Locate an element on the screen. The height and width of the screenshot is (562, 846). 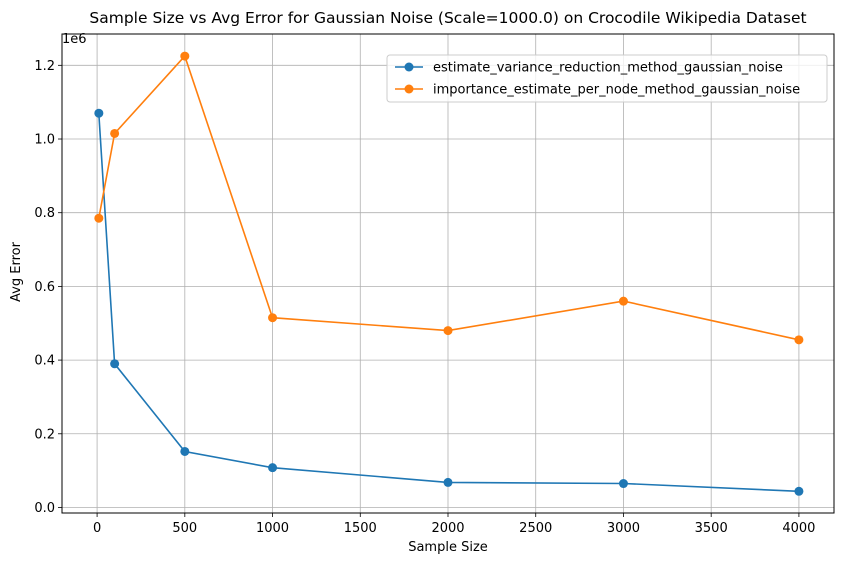
x-tick-label: 2500 is located at coordinates (535, 528).